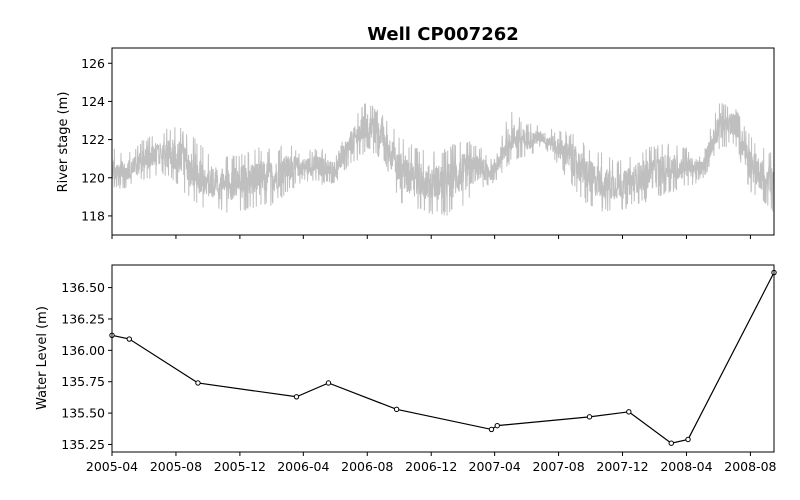 This screenshot has height=500, width=800. What do you see at coordinates (686, 466) in the screenshot?
I see `water-level-x-tick-label: 2008-04` at bounding box center [686, 466].